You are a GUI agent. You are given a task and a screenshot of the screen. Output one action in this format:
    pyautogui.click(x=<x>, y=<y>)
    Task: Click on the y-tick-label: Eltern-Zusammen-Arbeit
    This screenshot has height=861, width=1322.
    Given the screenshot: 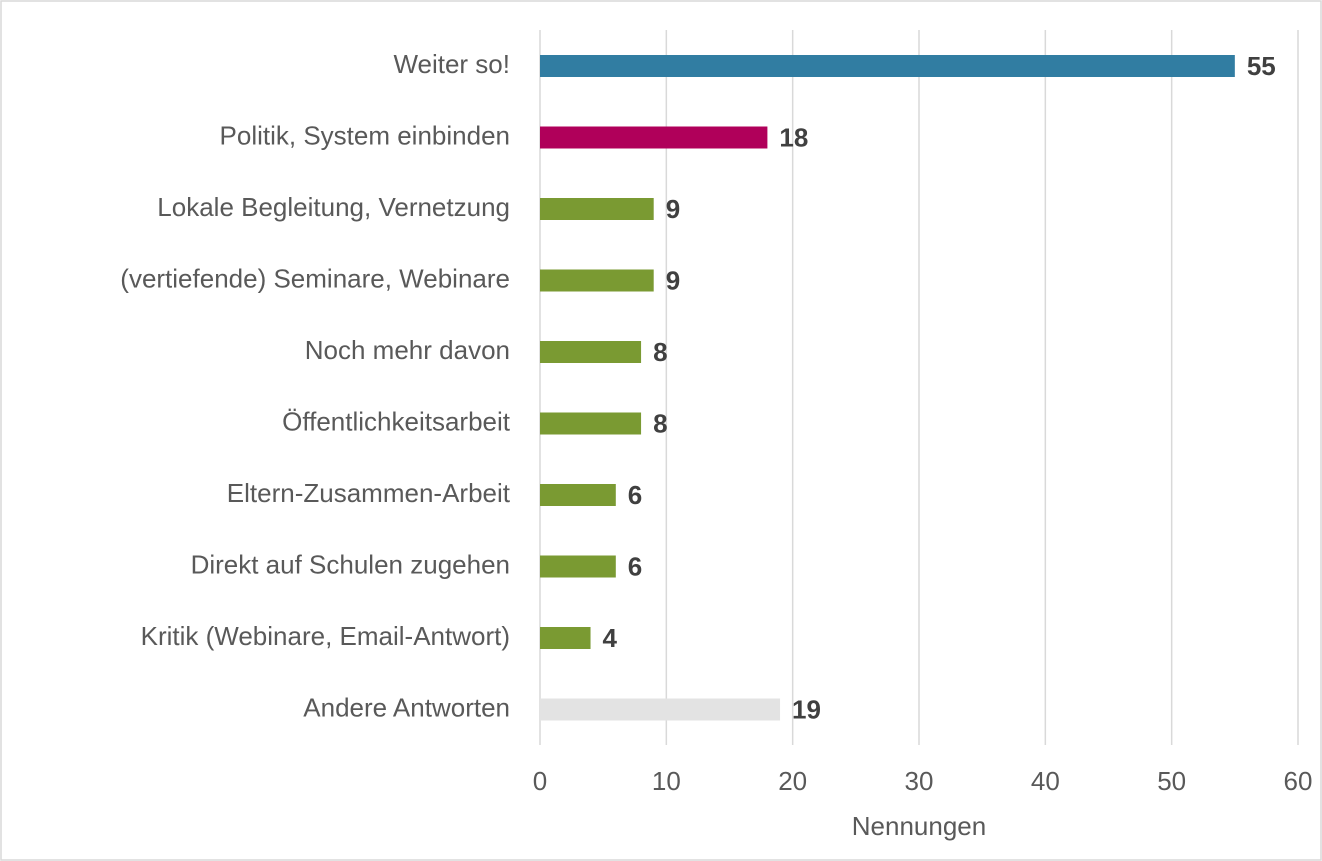 What is the action you would take?
    pyautogui.click(x=369, y=493)
    